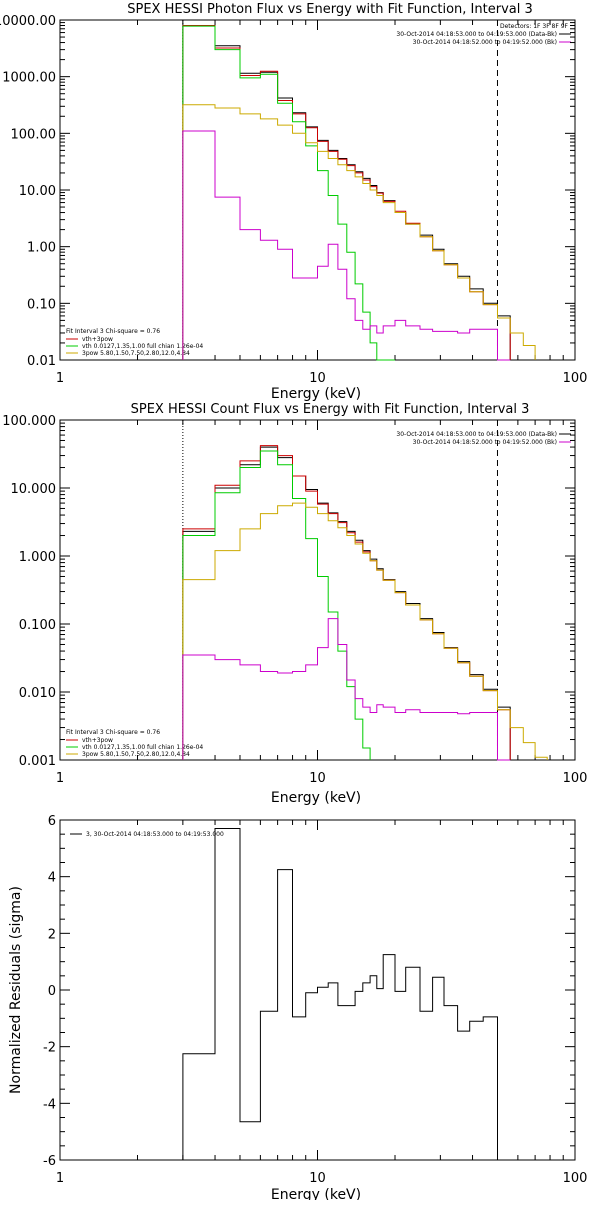 Image resolution: width=600 pixels, height=1205 pixels. What do you see at coordinates (16, 990) in the screenshot?
I see `residuals-ylabel: Normalized Residuals (sigma)` at bounding box center [16, 990].